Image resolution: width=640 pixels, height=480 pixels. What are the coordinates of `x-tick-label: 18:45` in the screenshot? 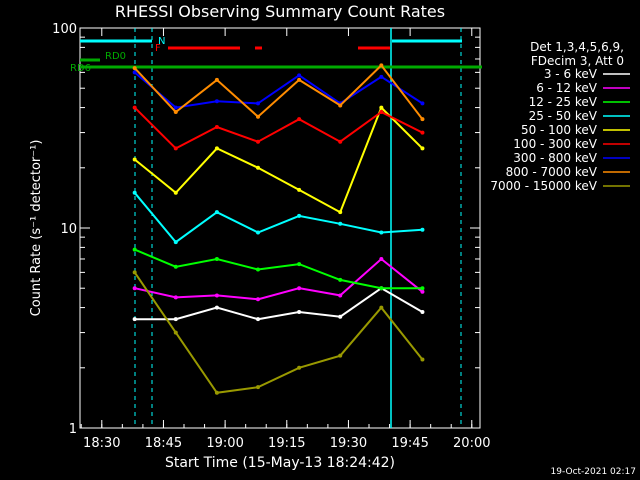 It's located at (163, 443).